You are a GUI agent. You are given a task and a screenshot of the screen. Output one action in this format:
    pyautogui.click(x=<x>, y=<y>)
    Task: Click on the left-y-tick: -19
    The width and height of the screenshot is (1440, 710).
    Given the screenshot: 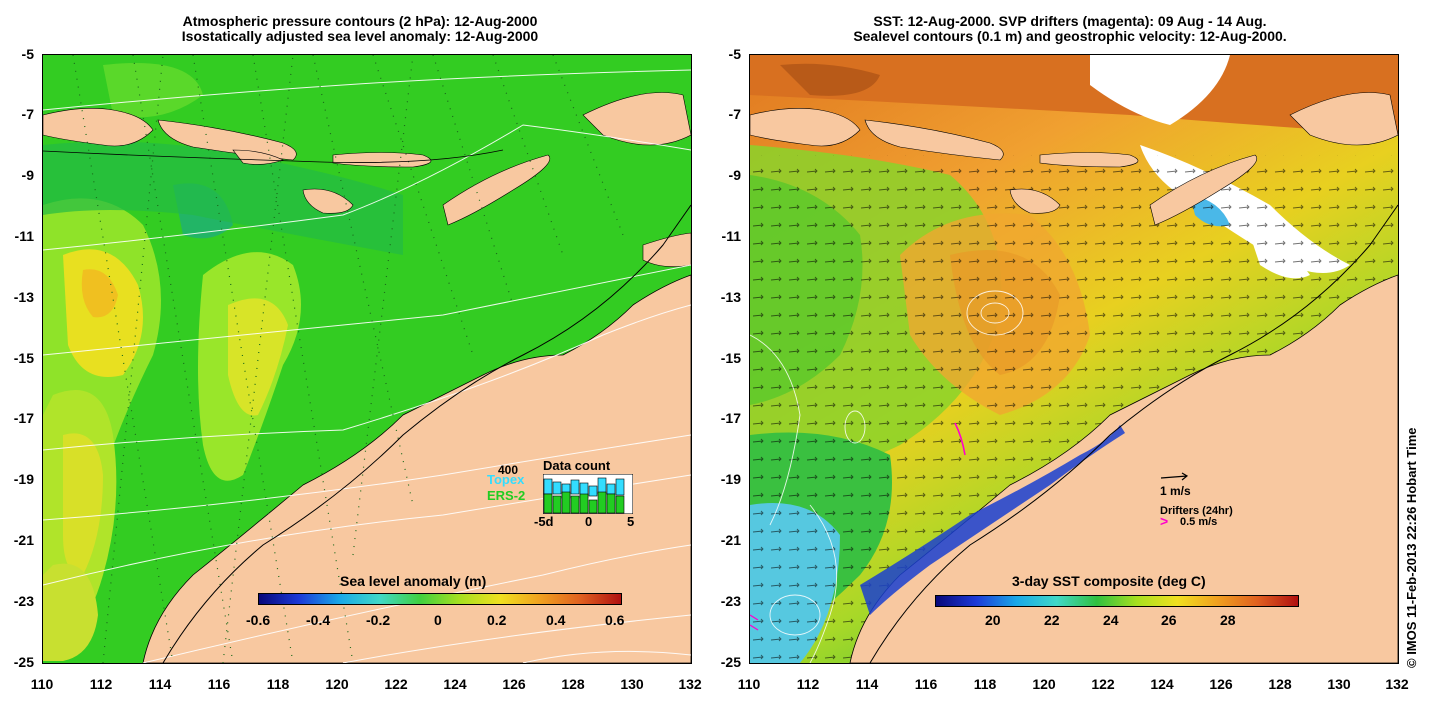 What is the action you would take?
    pyautogui.click(x=23, y=479)
    